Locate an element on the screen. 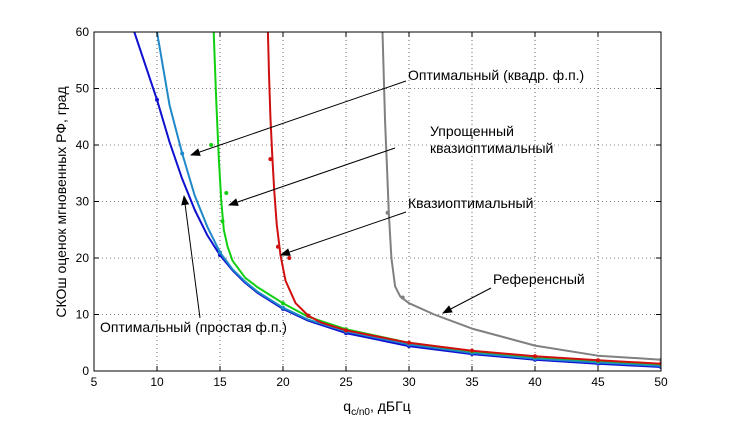 This screenshot has width=729, height=425. x-axis-label: qc/n0, дБГц is located at coordinates (376, 408).